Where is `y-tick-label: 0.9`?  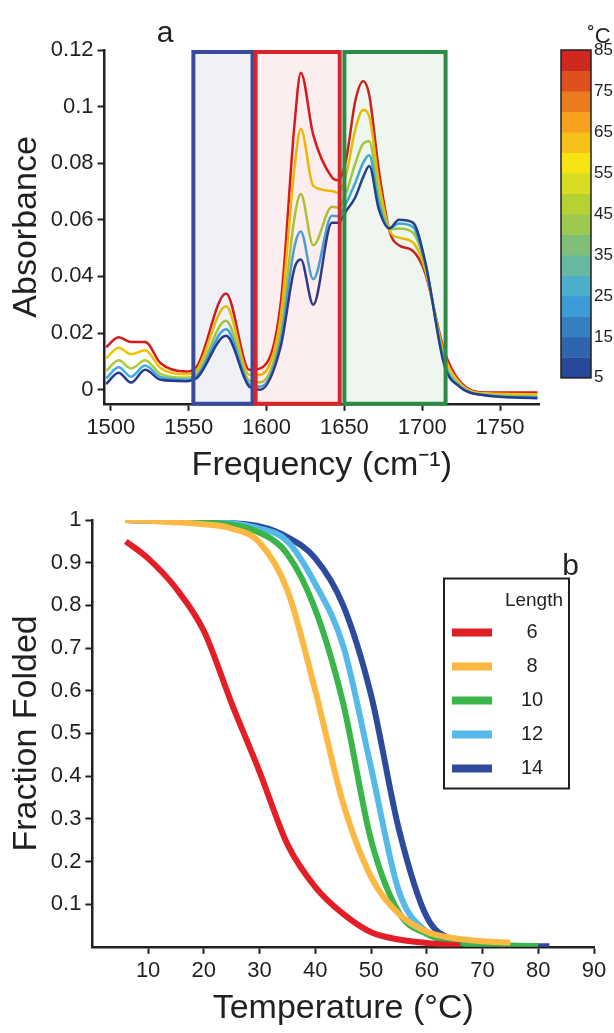 y-tick-label: 0.9 is located at coordinates (66, 561).